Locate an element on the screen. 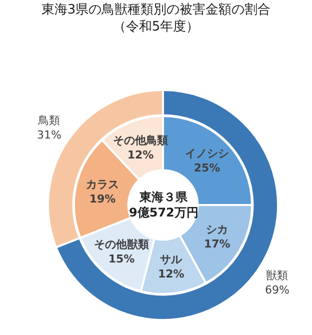 Image resolution: width=312 pixels, height=335 pixels. slice-label: その他獣類 is located at coordinates (121, 244).